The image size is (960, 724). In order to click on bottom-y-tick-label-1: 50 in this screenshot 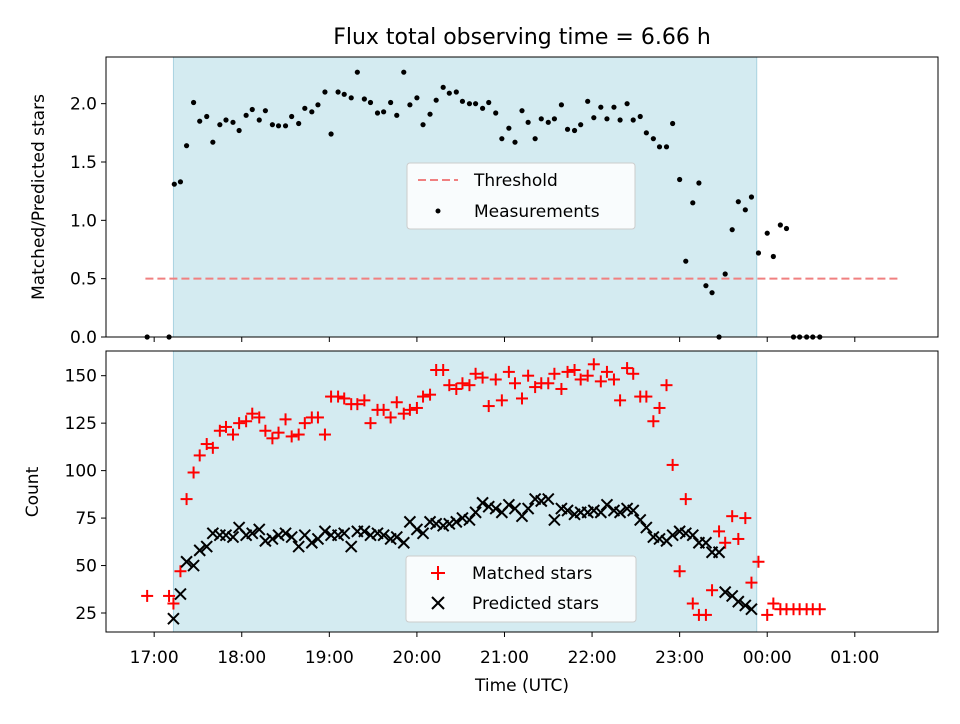, I will do `click(86, 567)`.